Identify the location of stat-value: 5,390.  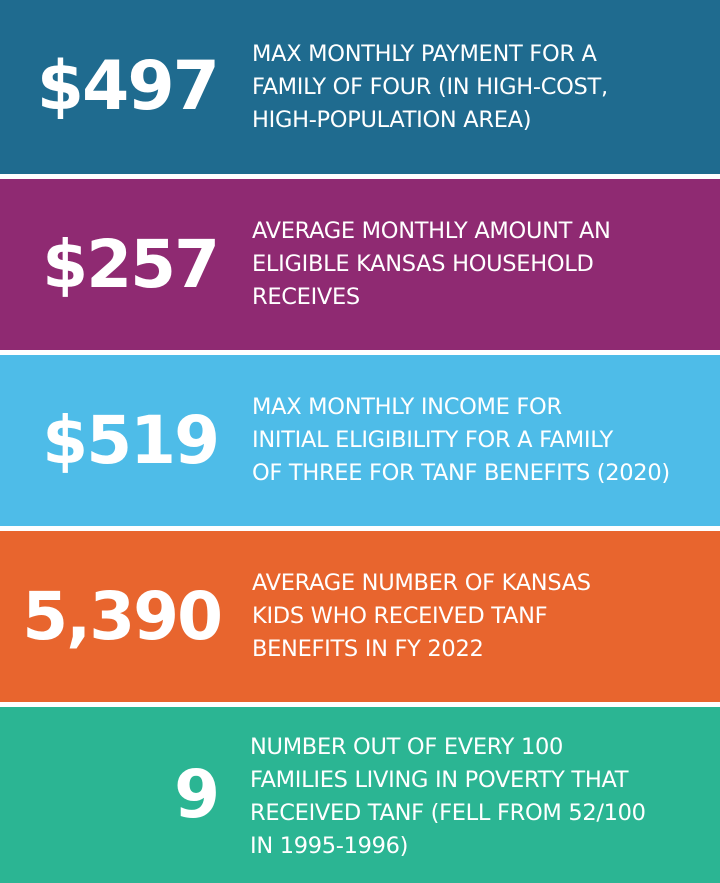
(122, 616).